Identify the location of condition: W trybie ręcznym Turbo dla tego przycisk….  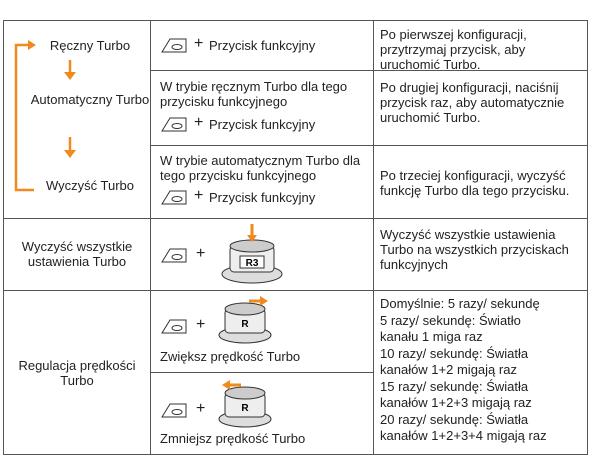
(254, 94).